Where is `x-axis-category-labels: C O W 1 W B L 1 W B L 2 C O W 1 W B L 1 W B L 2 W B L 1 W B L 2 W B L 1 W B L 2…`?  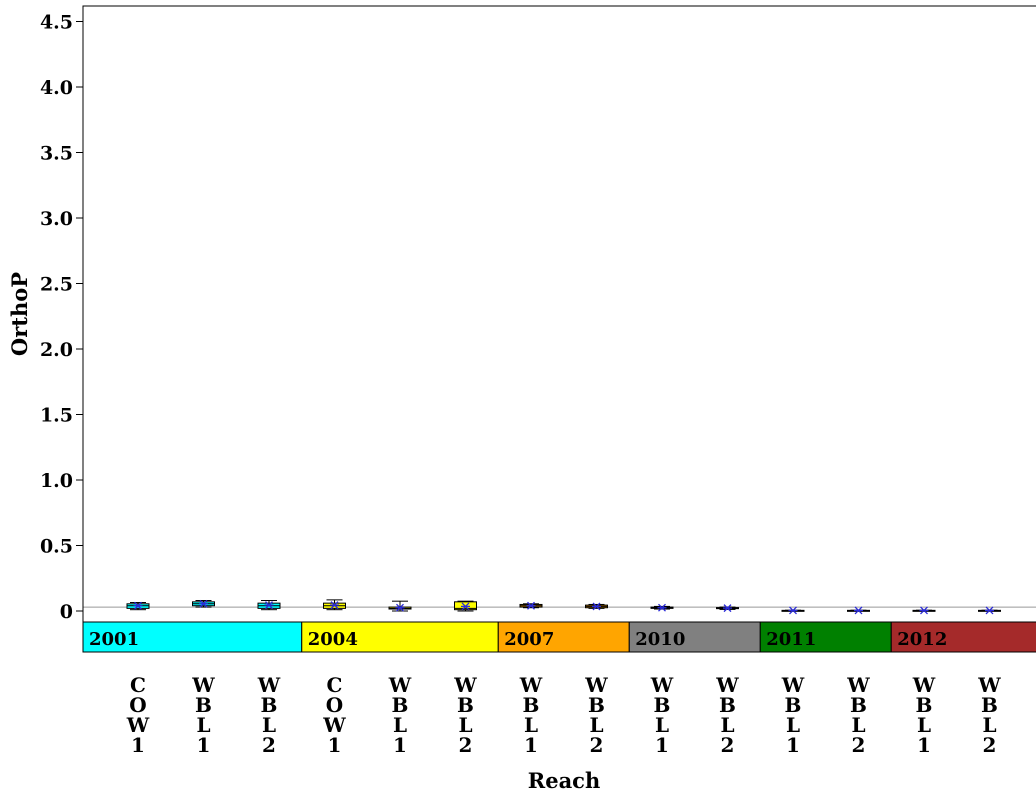 x-axis-category-labels: C O W 1 W B L 1 W B L 2 C O W 1 W B L 1 W B L 2 W B L 1 W B L 2 W B L 1 W B L 2… is located at coordinates (564, 715).